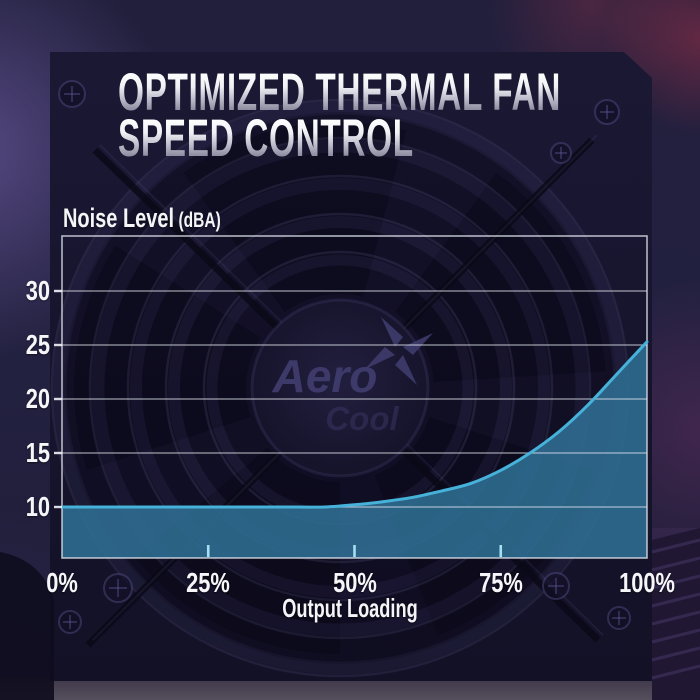 The height and width of the screenshot is (700, 700). What do you see at coordinates (354, 582) in the screenshot?
I see `x-tick-label: 50%` at bounding box center [354, 582].